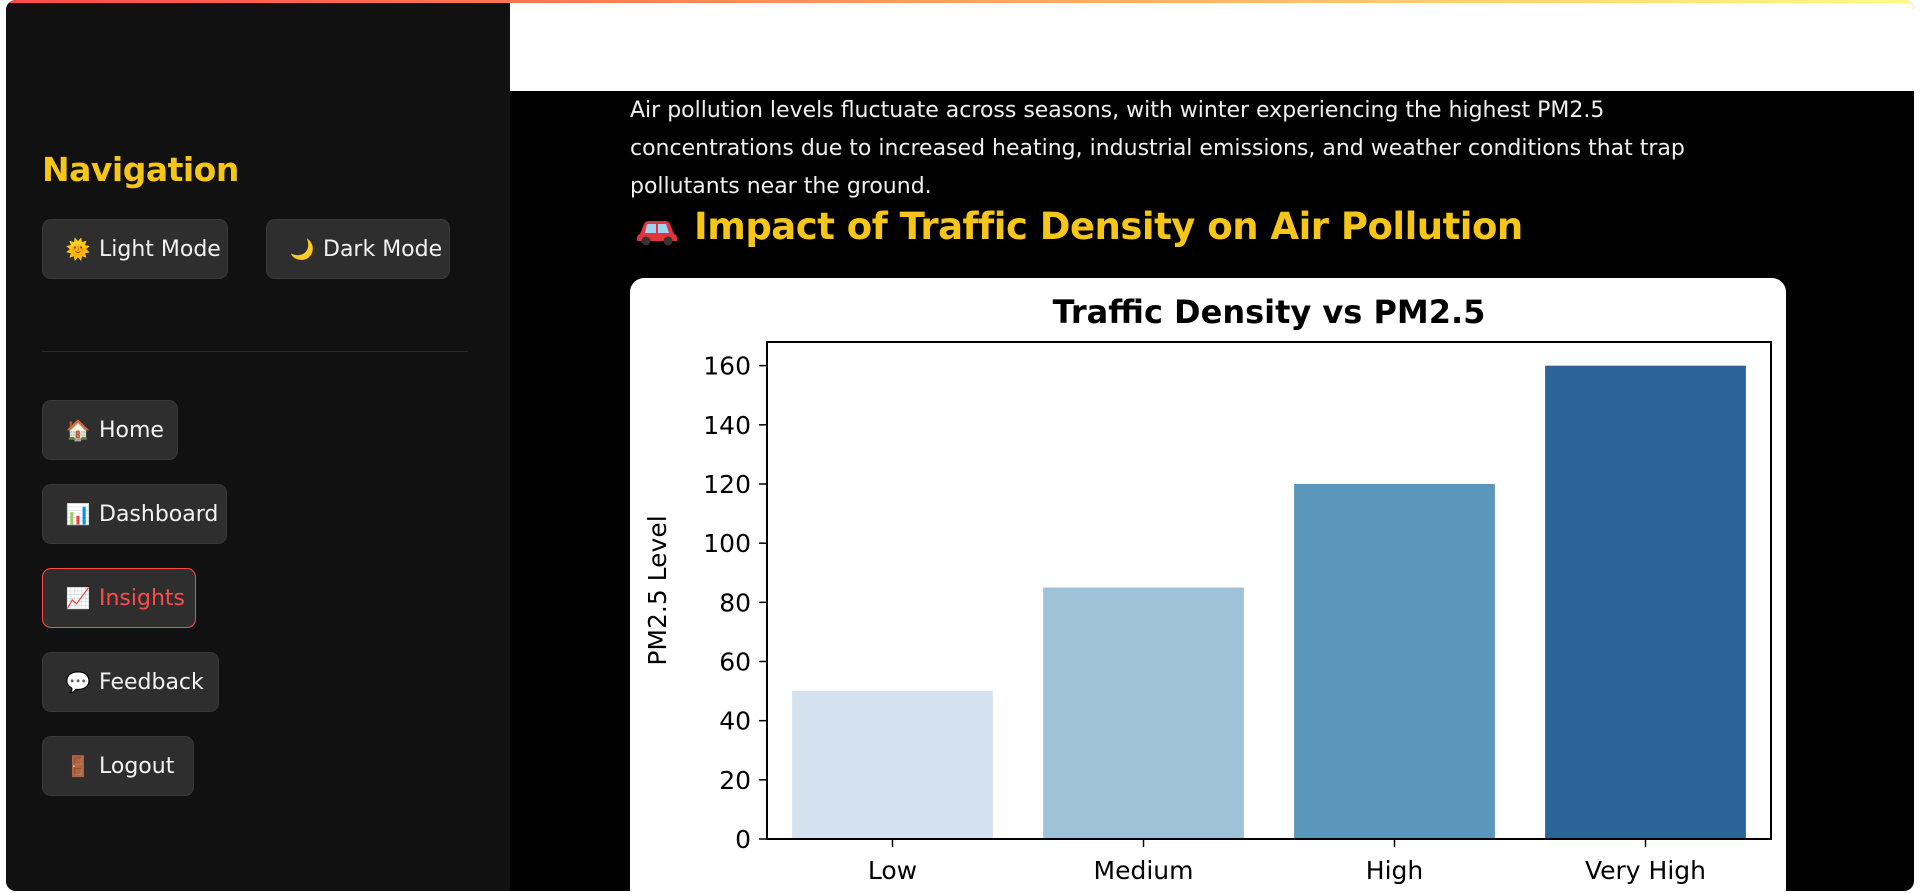  Describe the element at coordinates (137, 766) in the screenshot. I see `sidebar-item-label: Logout` at that location.